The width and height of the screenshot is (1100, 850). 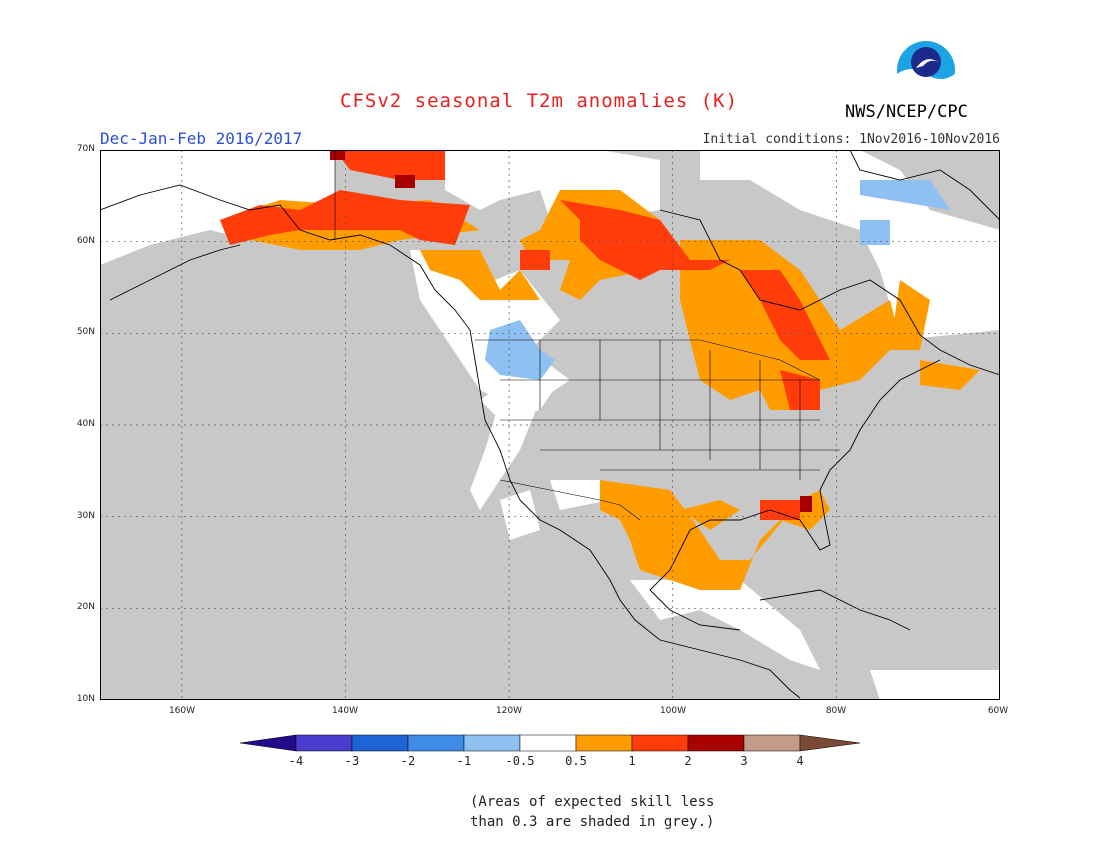 What do you see at coordinates (85, 424) in the screenshot?
I see `lat-label-40n: 40N` at bounding box center [85, 424].